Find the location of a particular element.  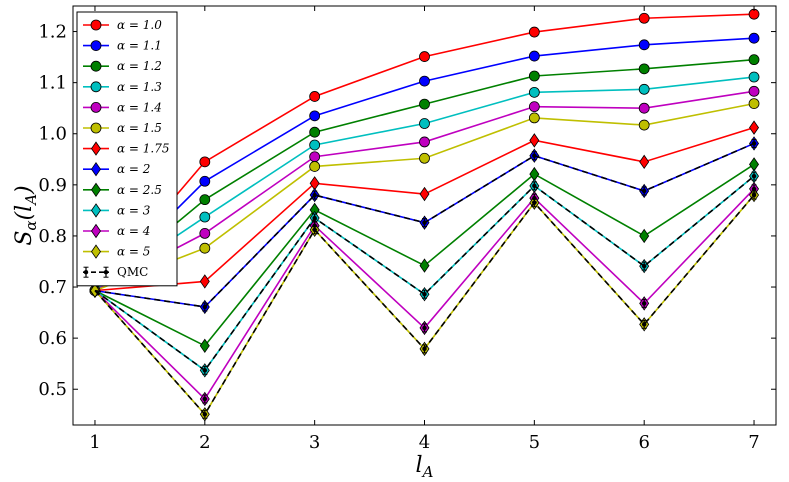

legend-label: α = 1.0 is located at coordinates (139, 25).